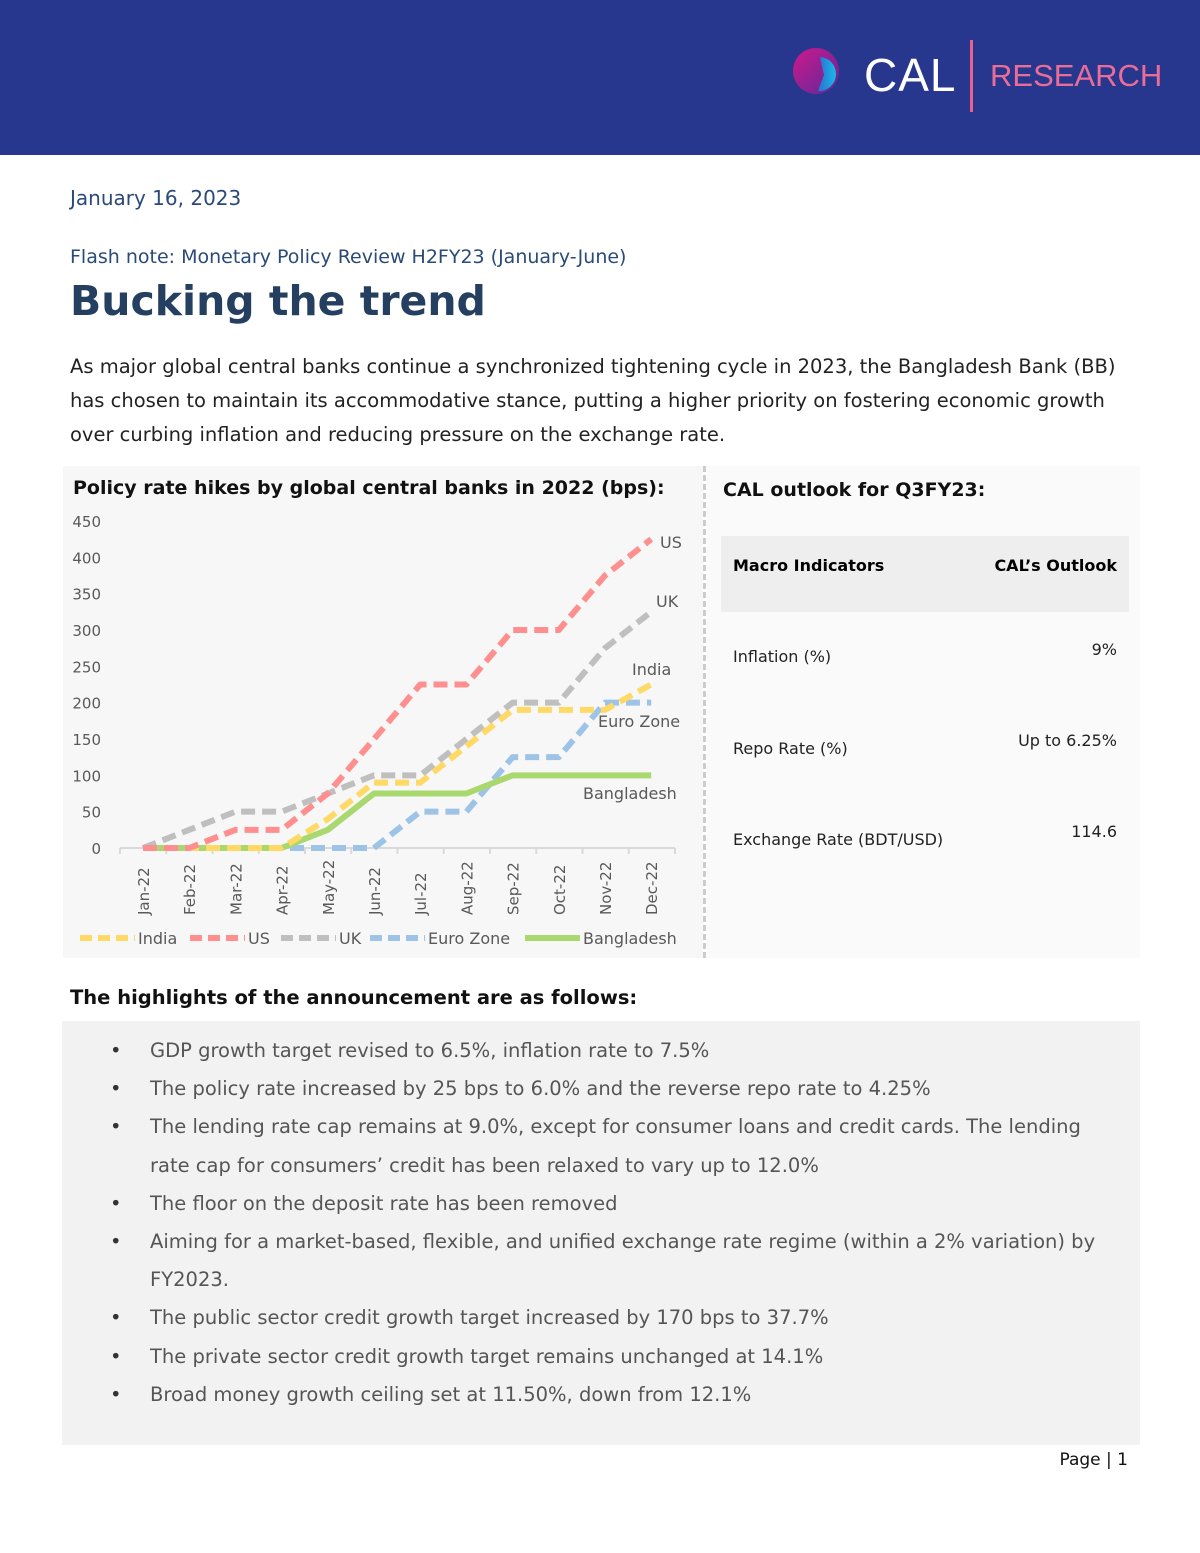 This screenshot has height=1553, width=1200. What do you see at coordinates (560, 890) in the screenshot?
I see `x-tick-label: Oct-22` at bounding box center [560, 890].